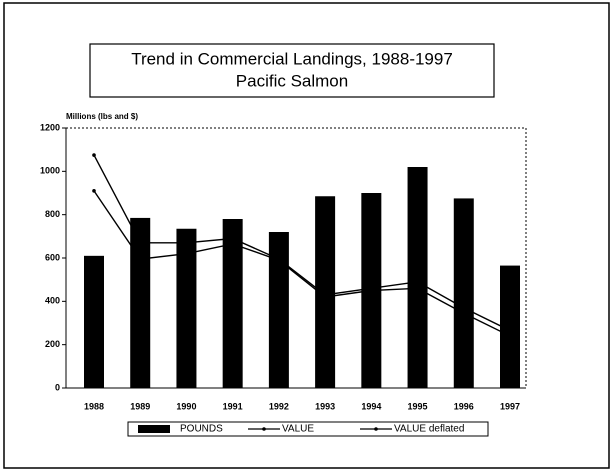  Describe the element at coordinates (292, 58) in the screenshot. I see `chart-title: Trend in Commercial Landings, 1988-1997` at that location.